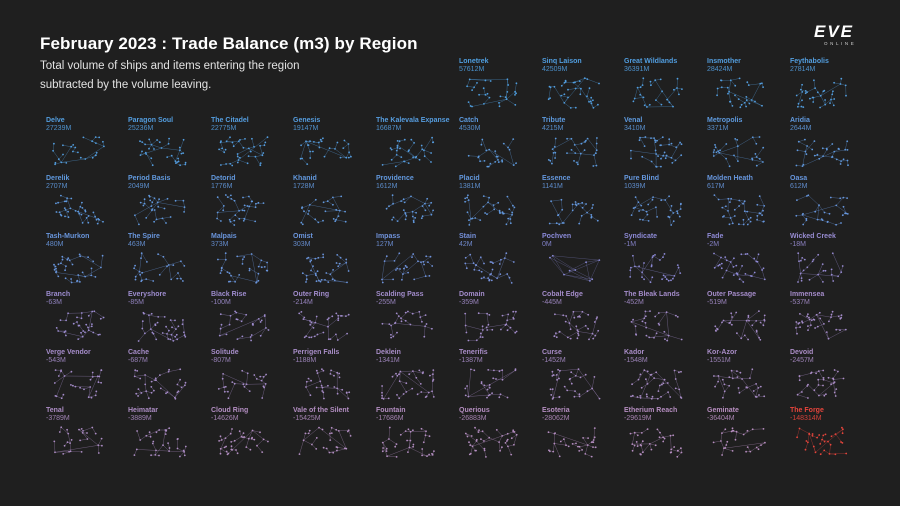  I want to click on region-map, so click(80, 325).